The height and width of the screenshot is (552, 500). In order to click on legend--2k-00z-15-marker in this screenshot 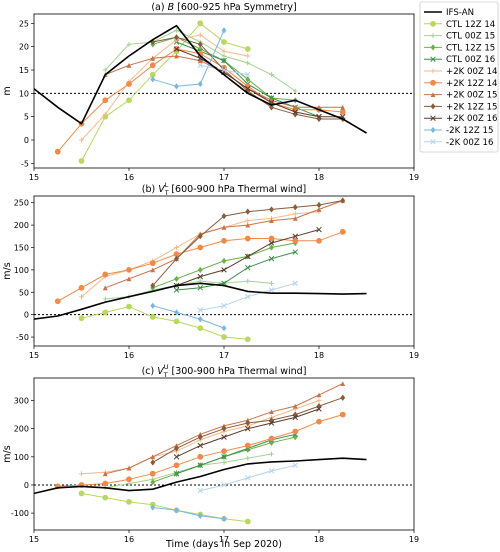, I will do `click(433, 94)`.